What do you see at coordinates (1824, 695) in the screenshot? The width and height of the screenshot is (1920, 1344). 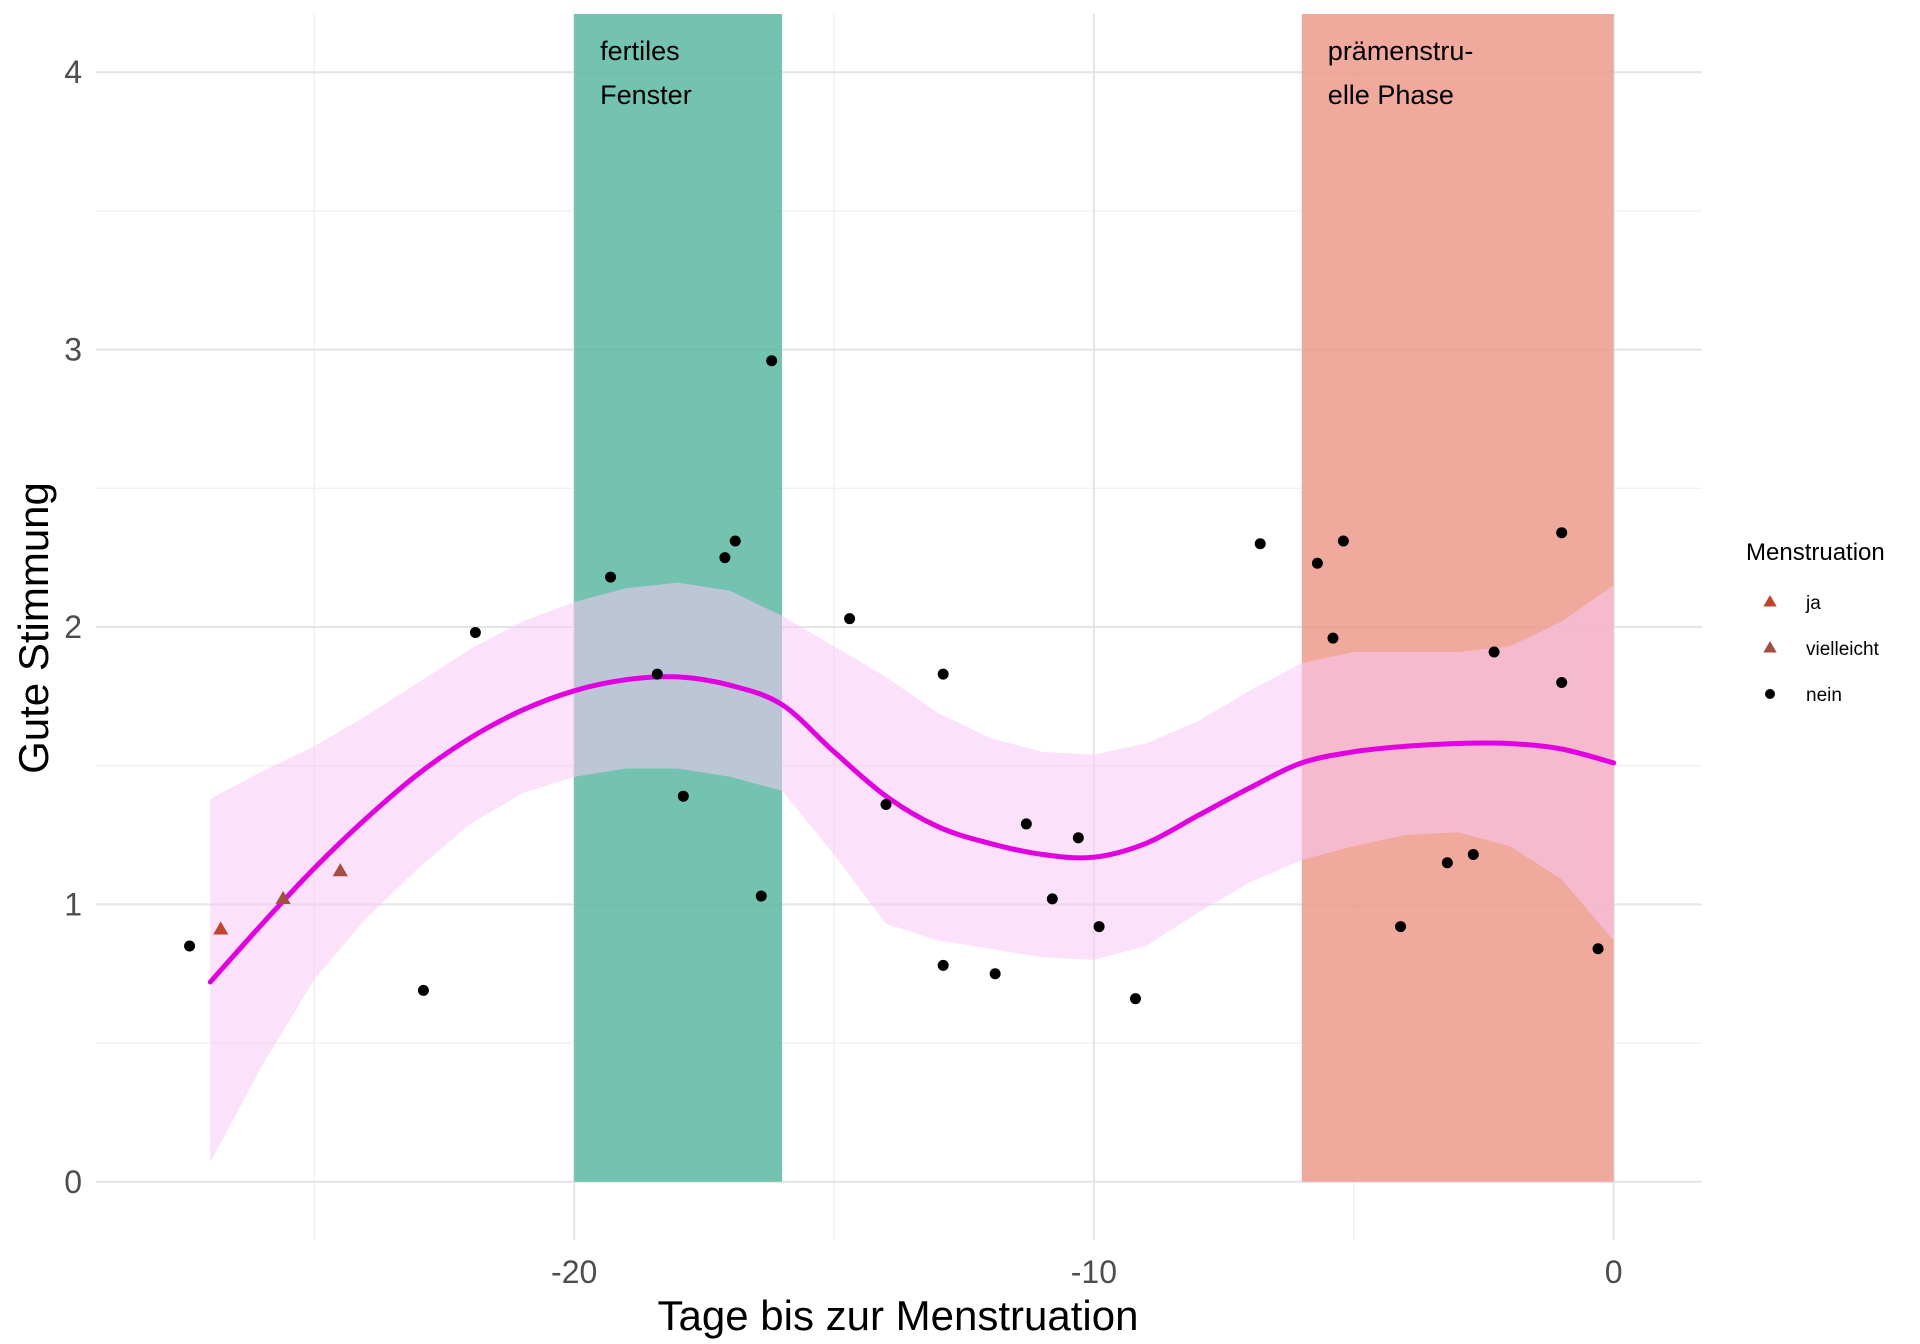 I see `legend-label-nein: nein` at bounding box center [1824, 695].